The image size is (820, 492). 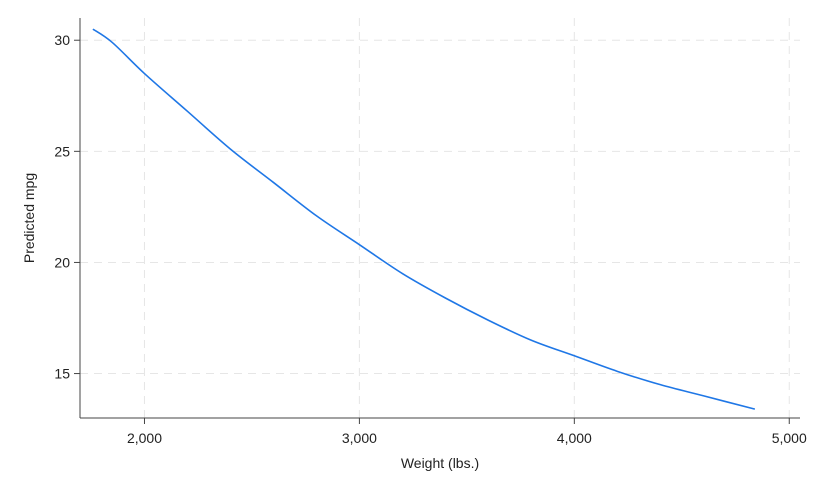 I want to click on x-tick-label: 5,000, so click(x=789, y=438).